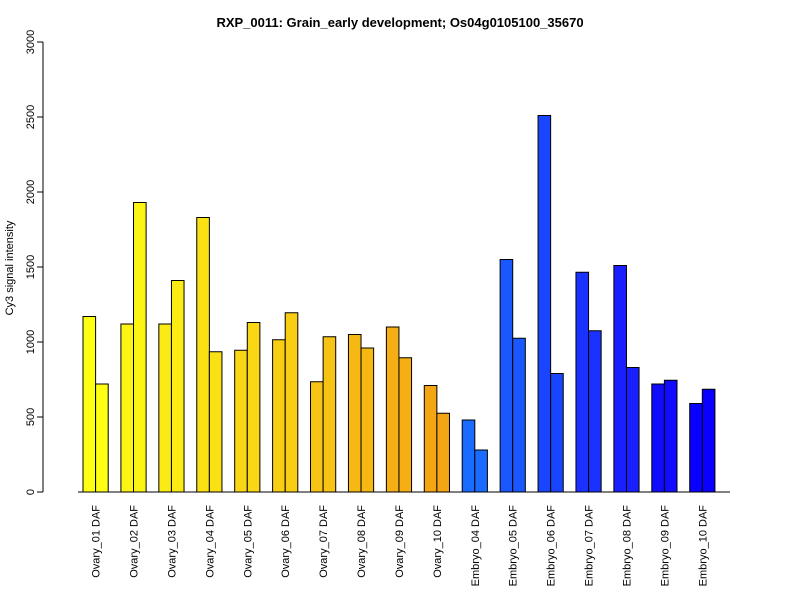 This screenshot has width=800, height=600. What do you see at coordinates (476, 546) in the screenshot?
I see `x-category-label: Embryo_04 DAF` at bounding box center [476, 546].